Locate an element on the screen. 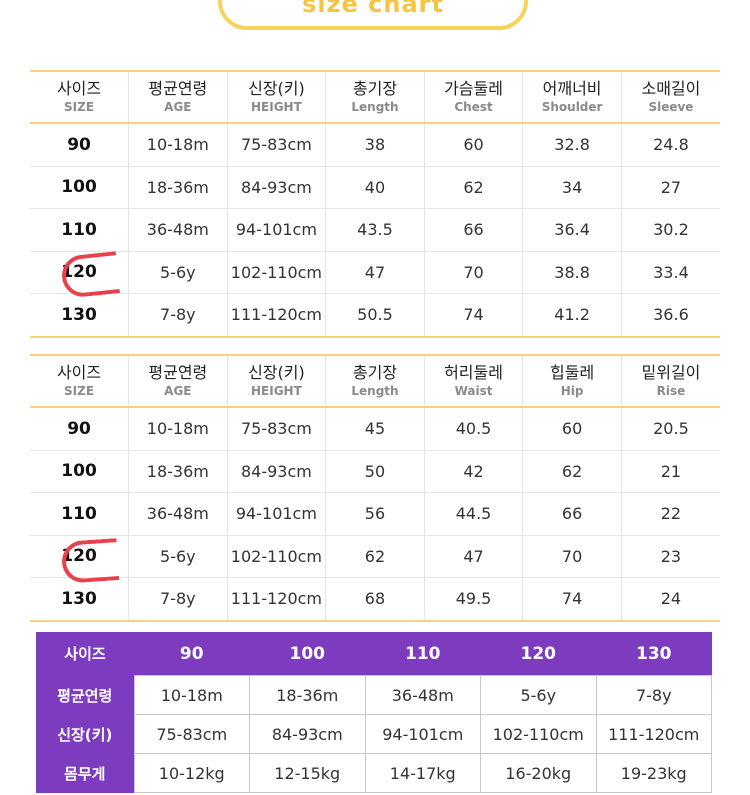  table-cell: 24.8 is located at coordinates (670, 144).